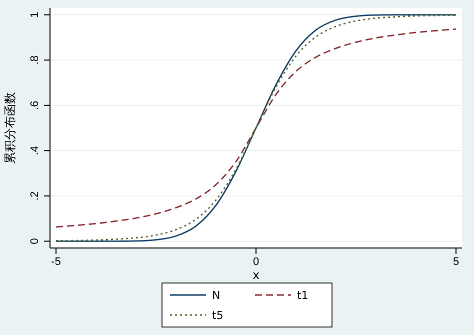 The height and width of the screenshot is (335, 474). Describe the element at coordinates (218, 315) in the screenshot. I see `legend-label: t5` at that location.